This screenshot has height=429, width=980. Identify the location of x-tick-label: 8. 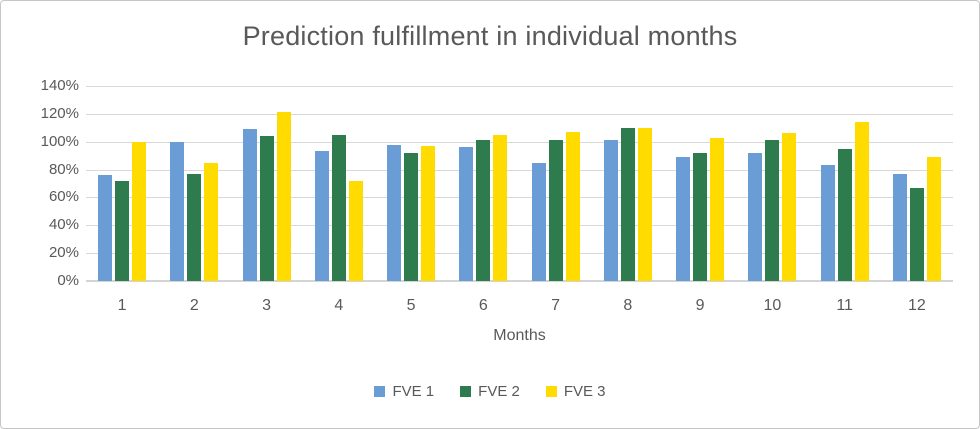
(628, 305).